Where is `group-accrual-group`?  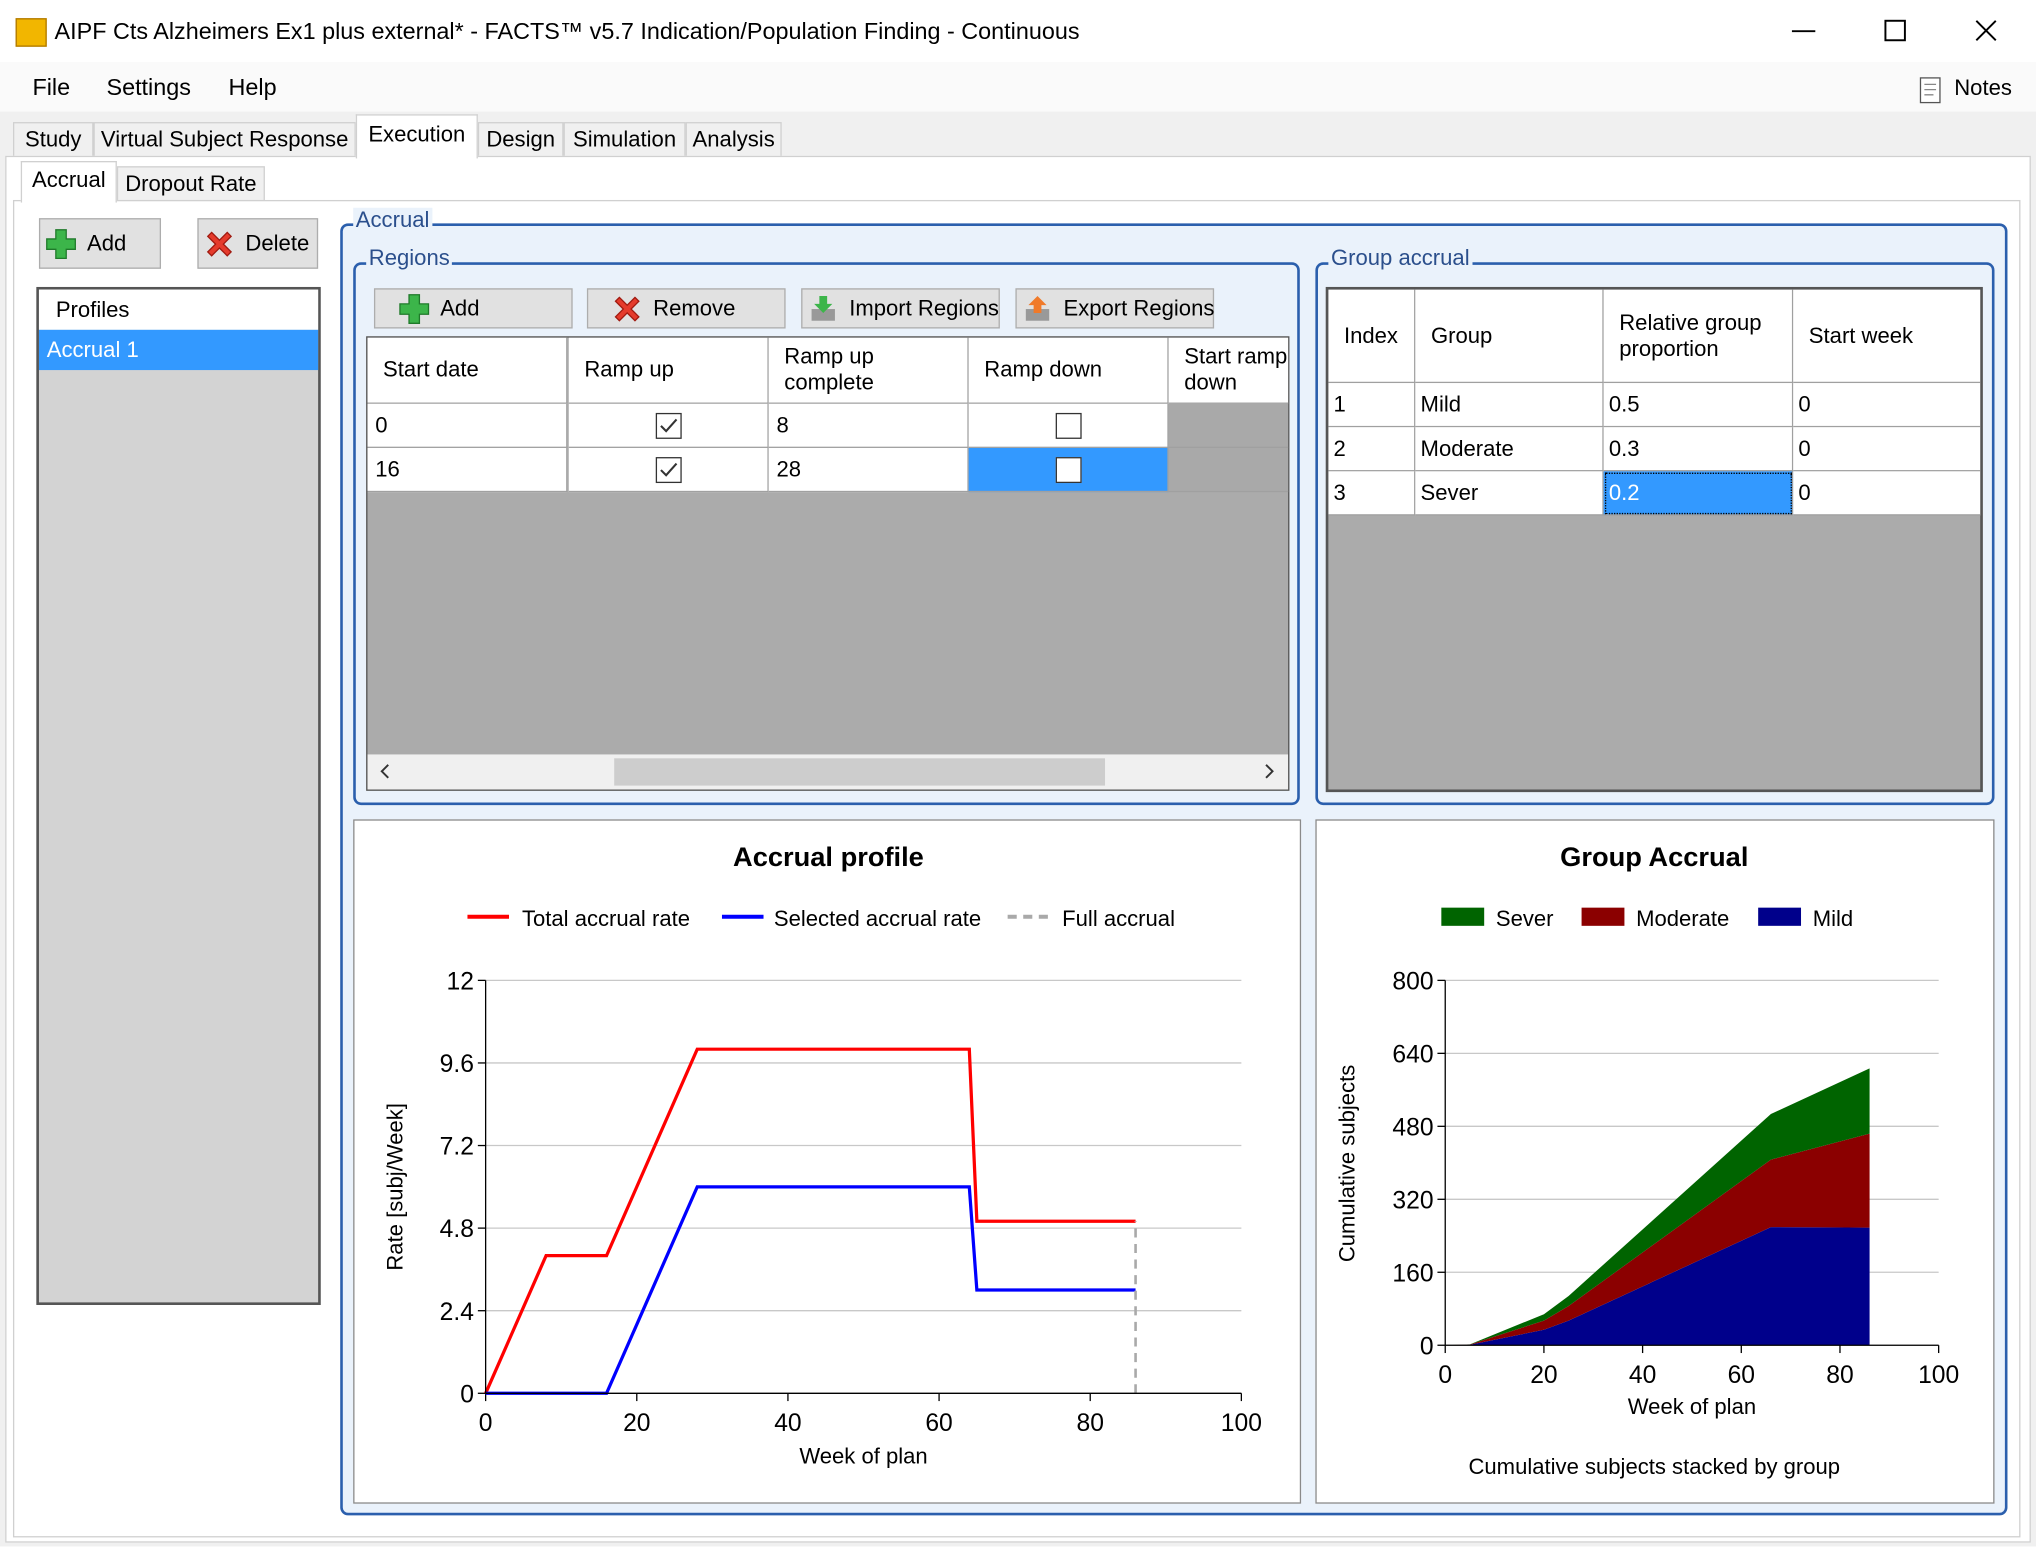 group-accrual-group is located at coordinates (1655, 534).